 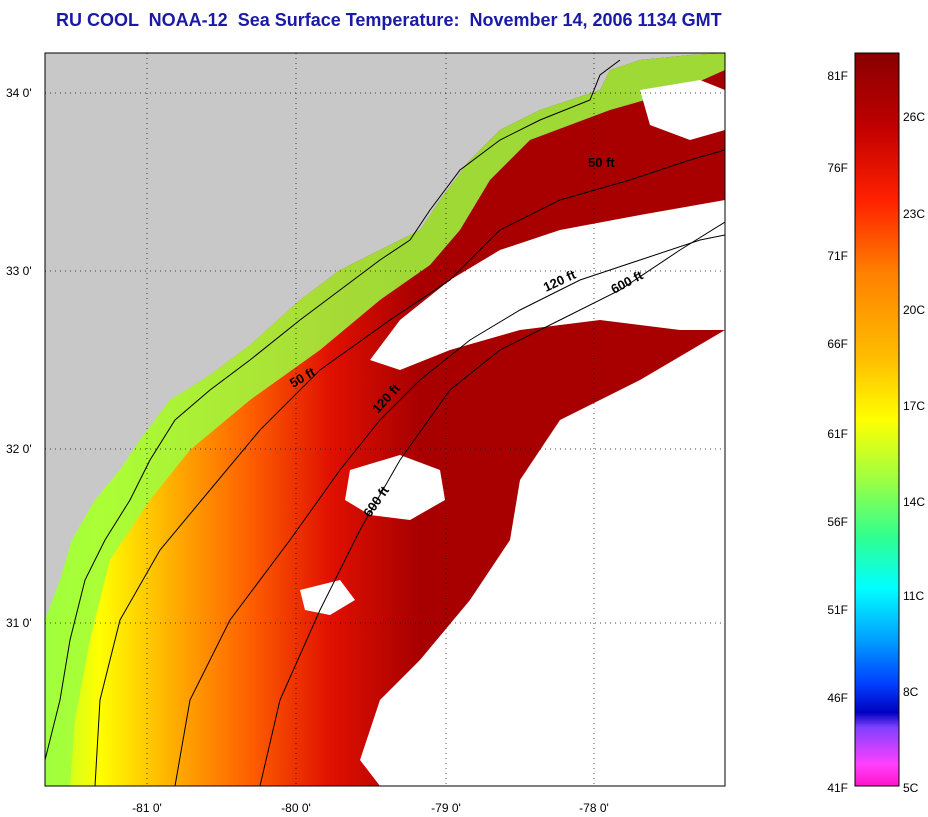 I want to click on colorbar-c-label: 8C, so click(x=911, y=692).